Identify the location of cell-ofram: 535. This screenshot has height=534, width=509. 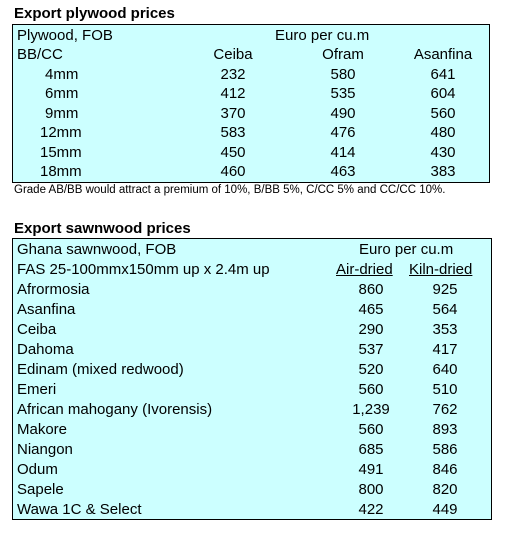
(343, 93).